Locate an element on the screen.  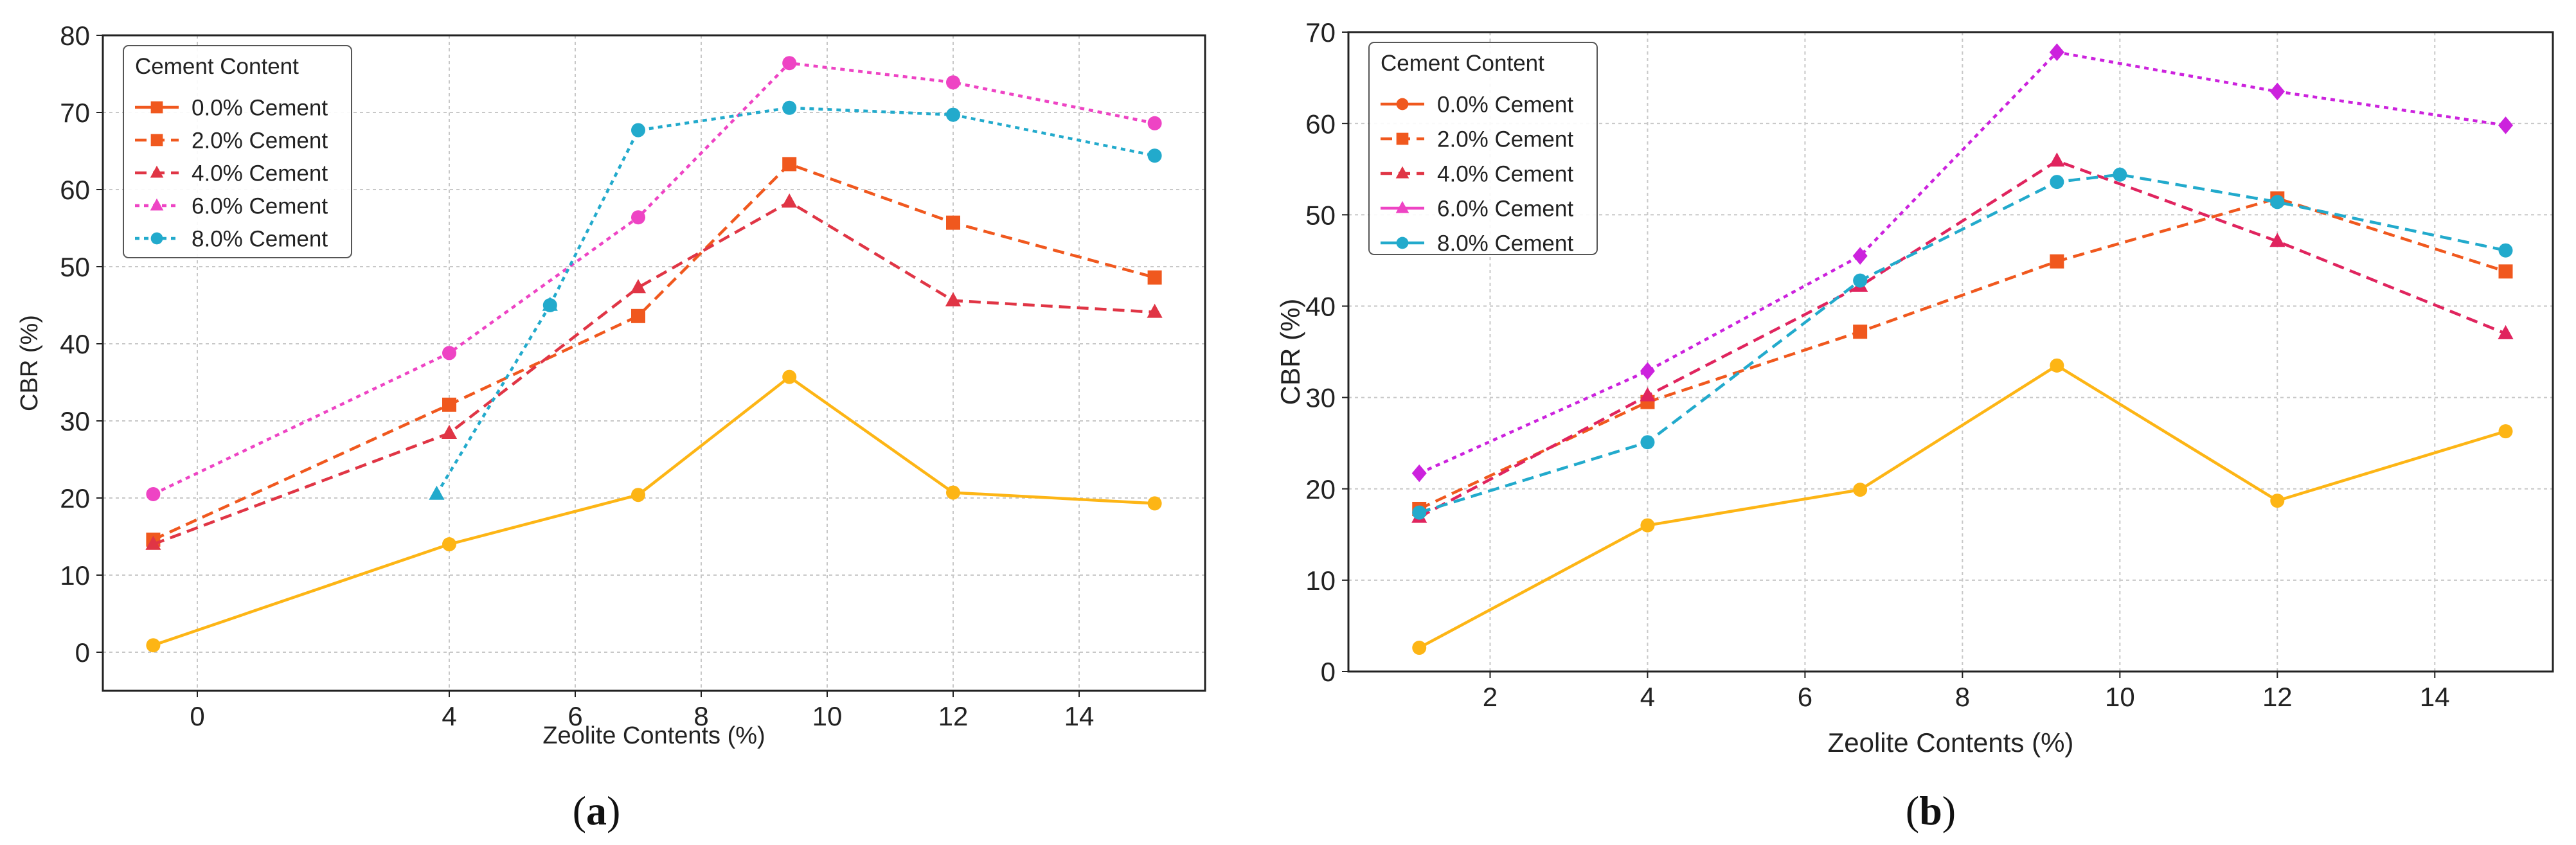
caption-paren: ) is located at coordinates (1949, 811).